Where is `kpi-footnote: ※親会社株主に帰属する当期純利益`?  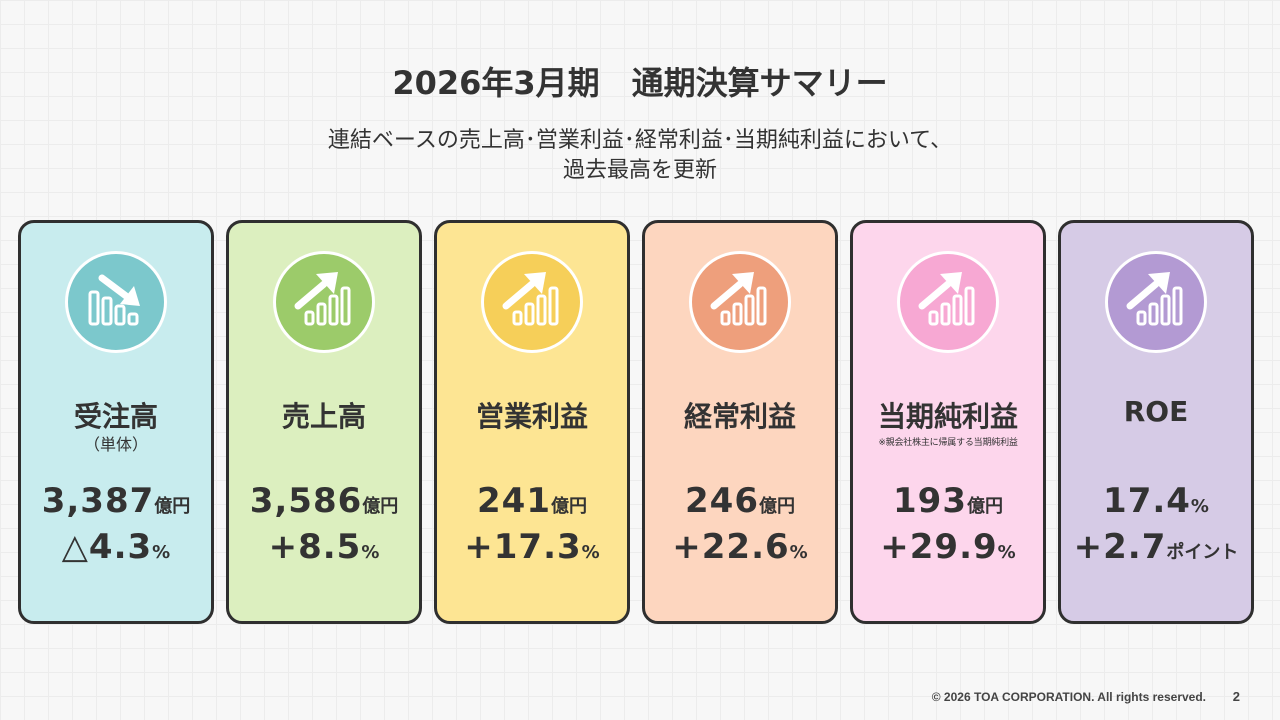
kpi-footnote: ※親会社株主に帰属する当期純利益 is located at coordinates (948, 443).